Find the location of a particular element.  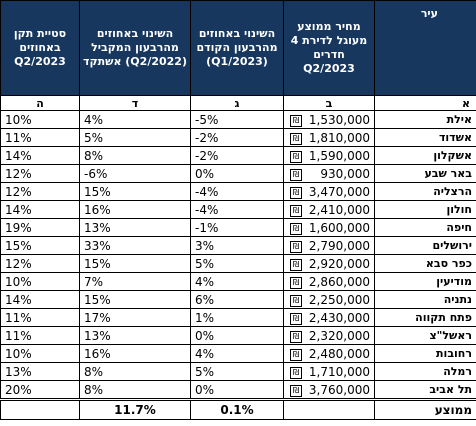

table-row: 11% 5% -2% ₪ 1,810,000 אשדוד is located at coordinates (238, 137).